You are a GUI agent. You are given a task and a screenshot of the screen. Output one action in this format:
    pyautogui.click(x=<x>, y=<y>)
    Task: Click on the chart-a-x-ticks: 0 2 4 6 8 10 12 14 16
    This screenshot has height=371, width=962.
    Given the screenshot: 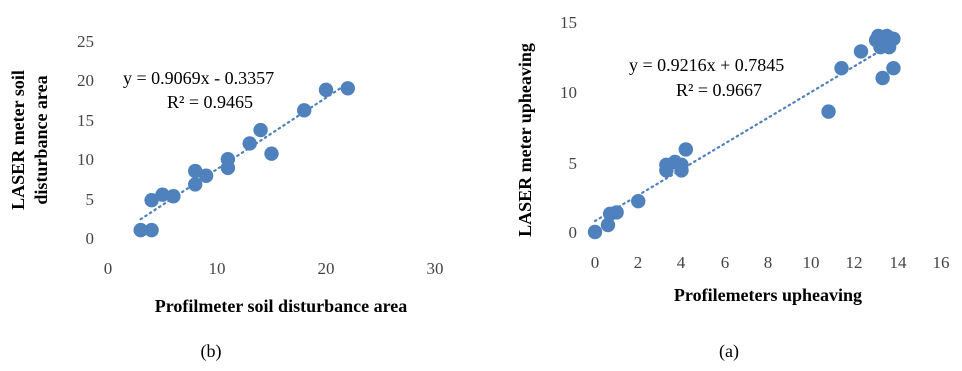 What is the action you would take?
    pyautogui.click(x=770, y=262)
    